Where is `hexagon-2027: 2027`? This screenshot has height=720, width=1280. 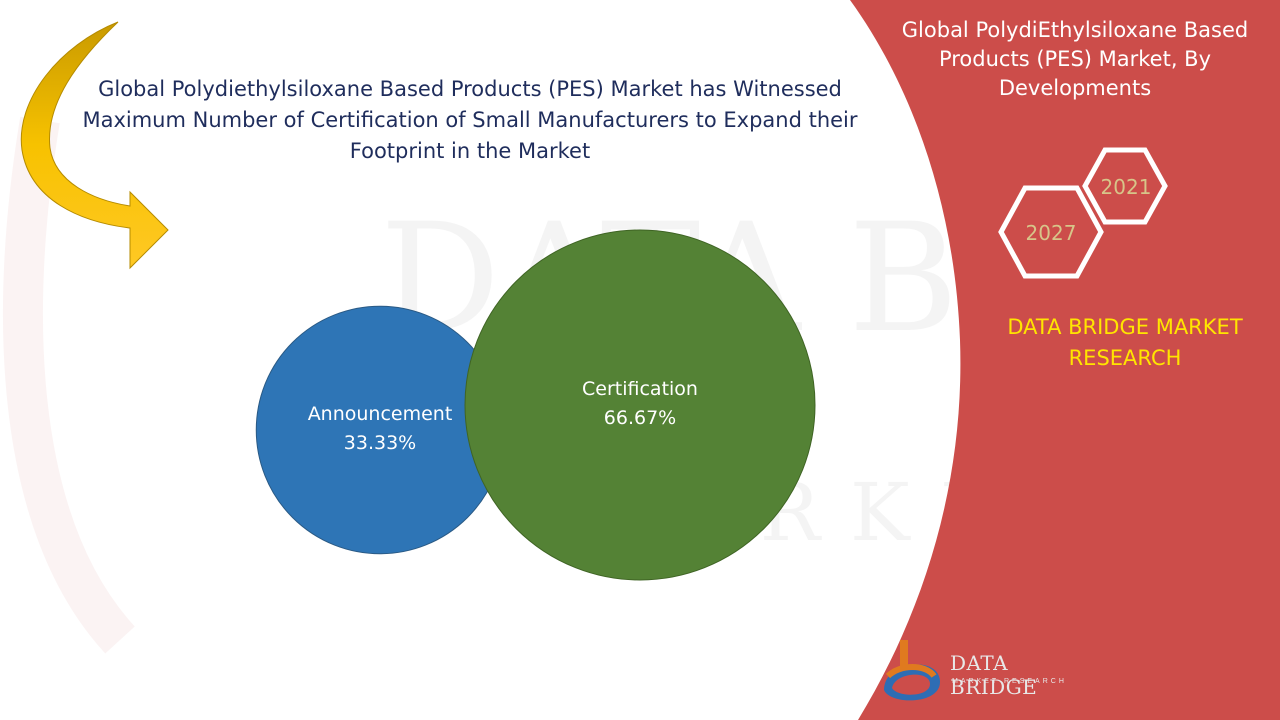 hexagon-2027: 2027 is located at coordinates (1051, 232).